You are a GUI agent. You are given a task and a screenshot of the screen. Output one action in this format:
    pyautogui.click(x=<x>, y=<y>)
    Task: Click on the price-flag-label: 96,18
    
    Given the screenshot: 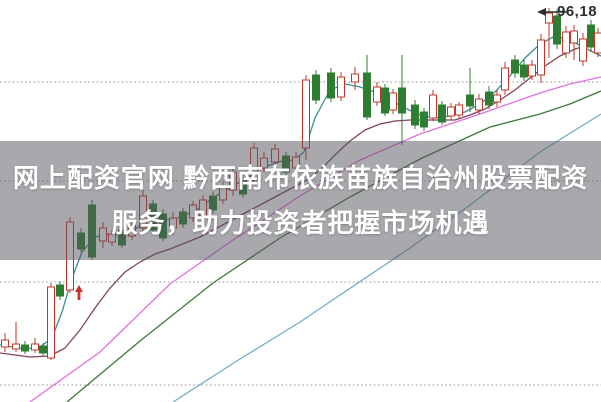 What is the action you would take?
    pyautogui.click(x=577, y=11)
    